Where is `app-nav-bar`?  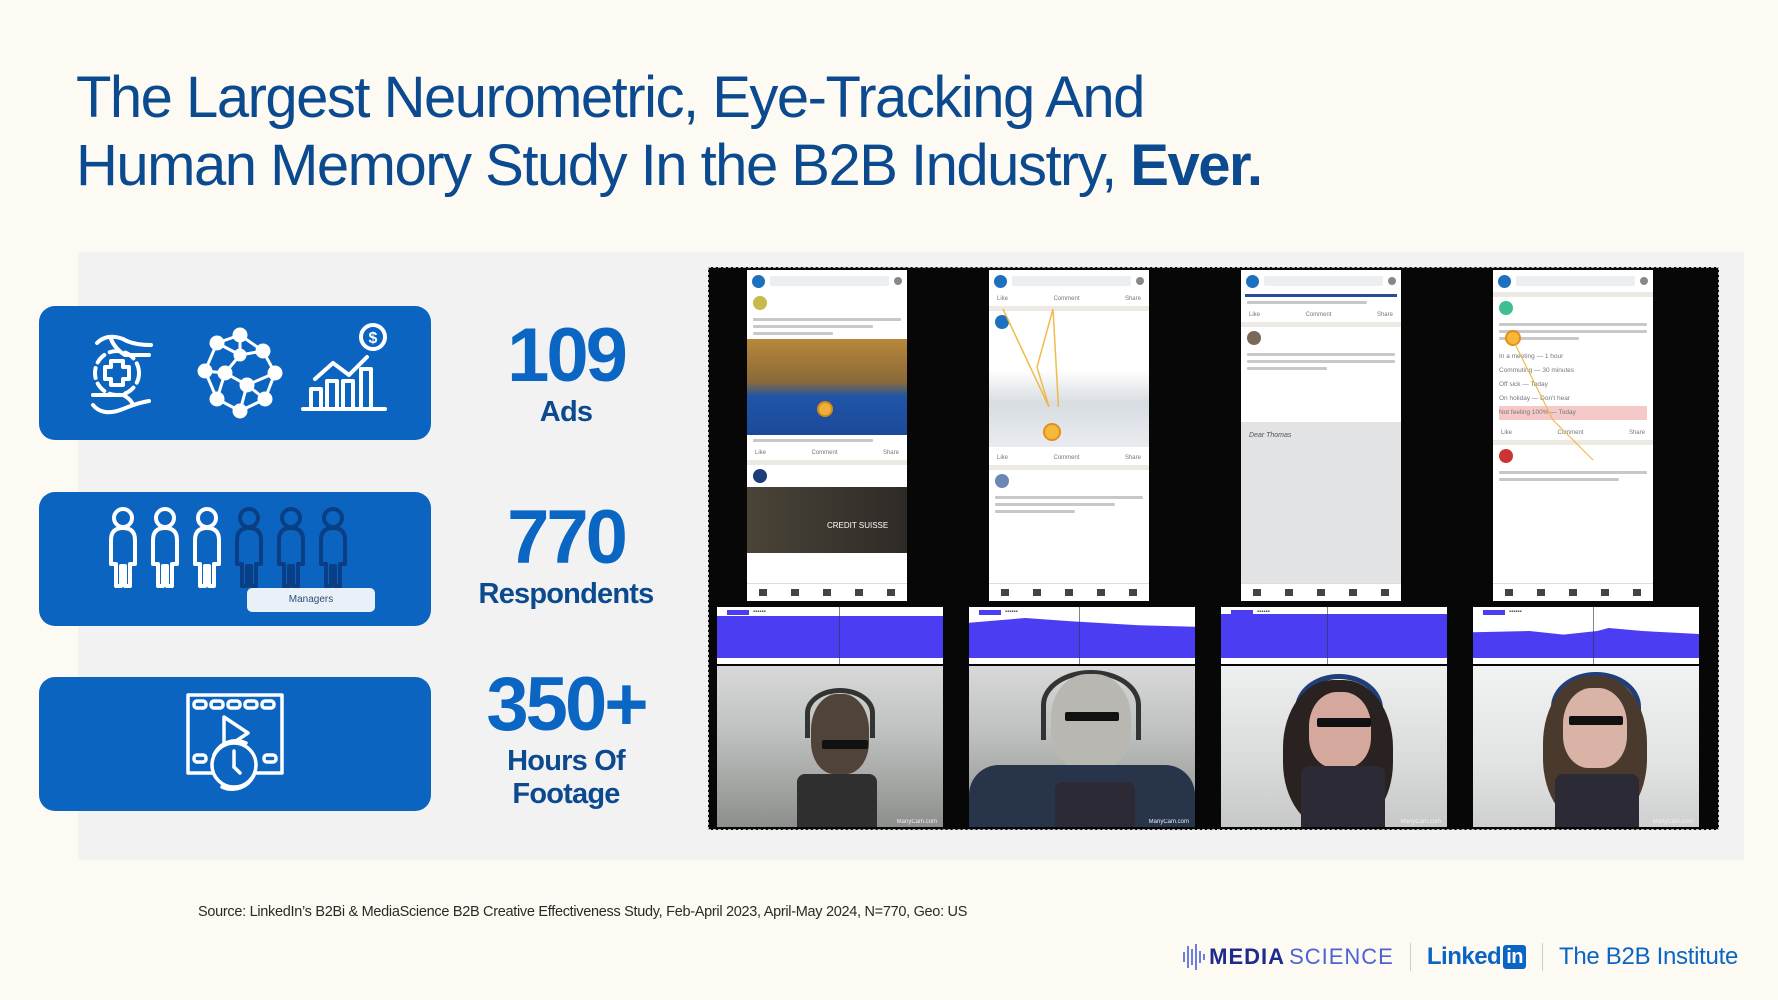 app-nav-bar is located at coordinates (827, 592).